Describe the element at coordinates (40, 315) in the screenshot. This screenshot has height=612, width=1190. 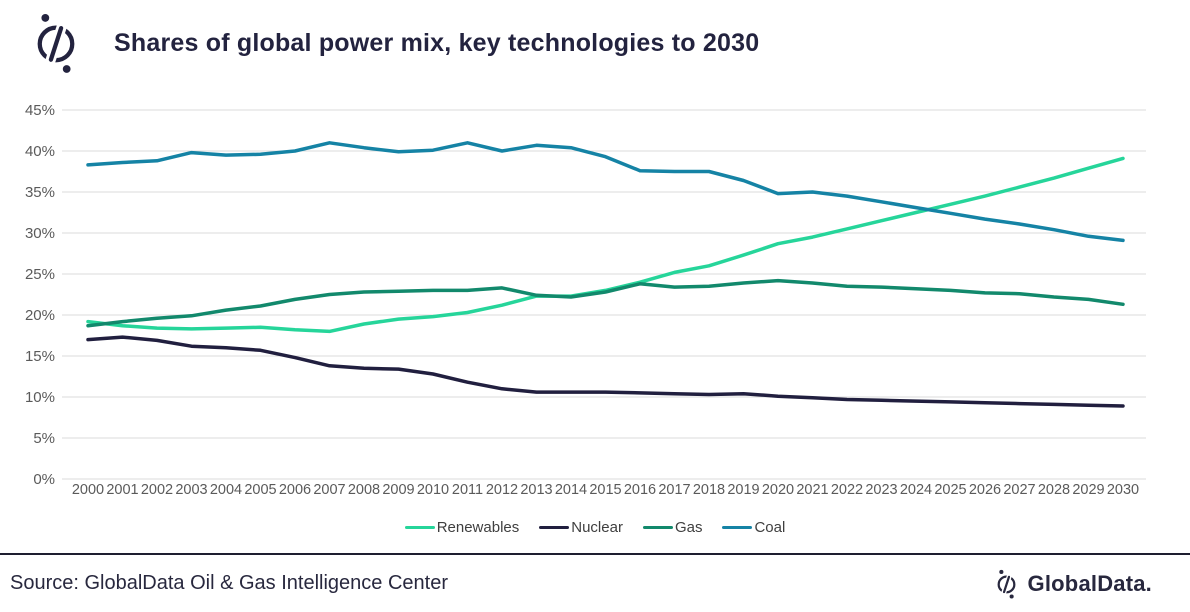
I see `y-tick-label: 20%` at that location.